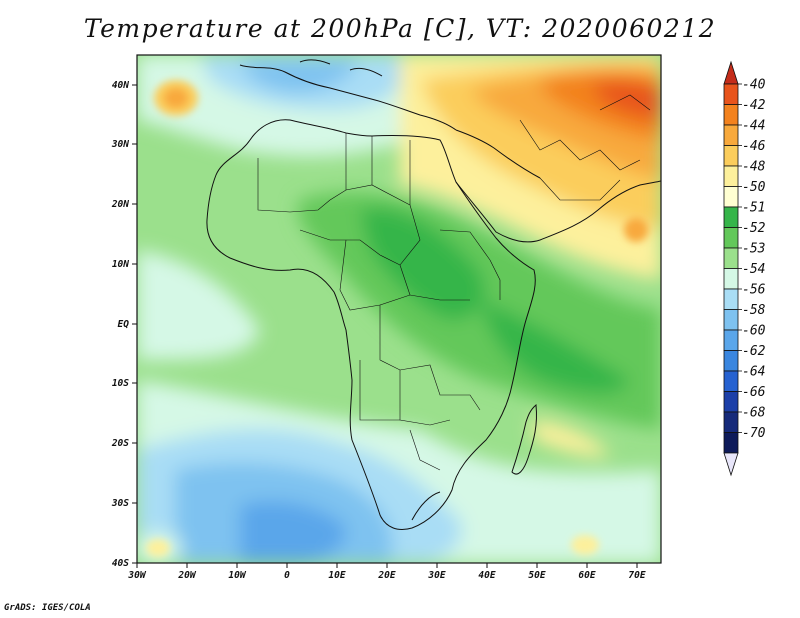  What do you see at coordinates (120, 144) in the screenshot?
I see `lat-label-30n: 30N` at bounding box center [120, 144].